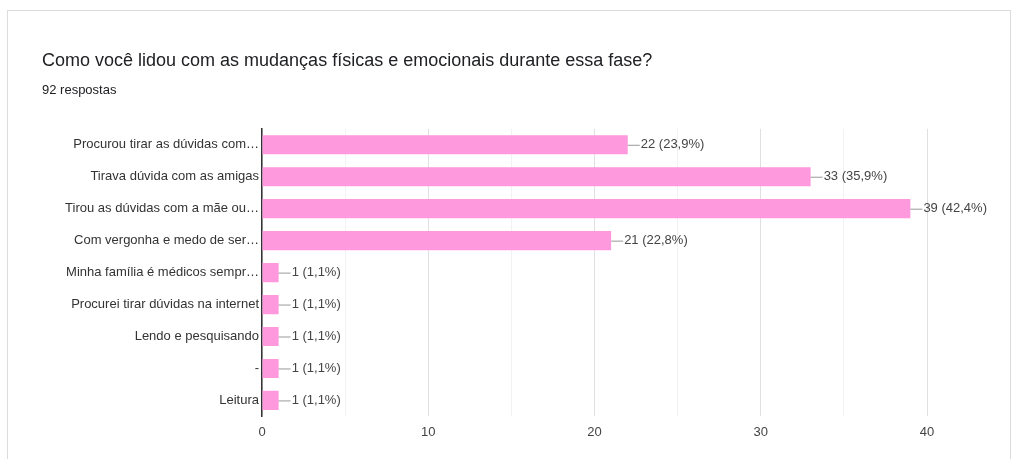  I want to click on y-tick-label: Lendo e pesquisando, so click(196, 336).